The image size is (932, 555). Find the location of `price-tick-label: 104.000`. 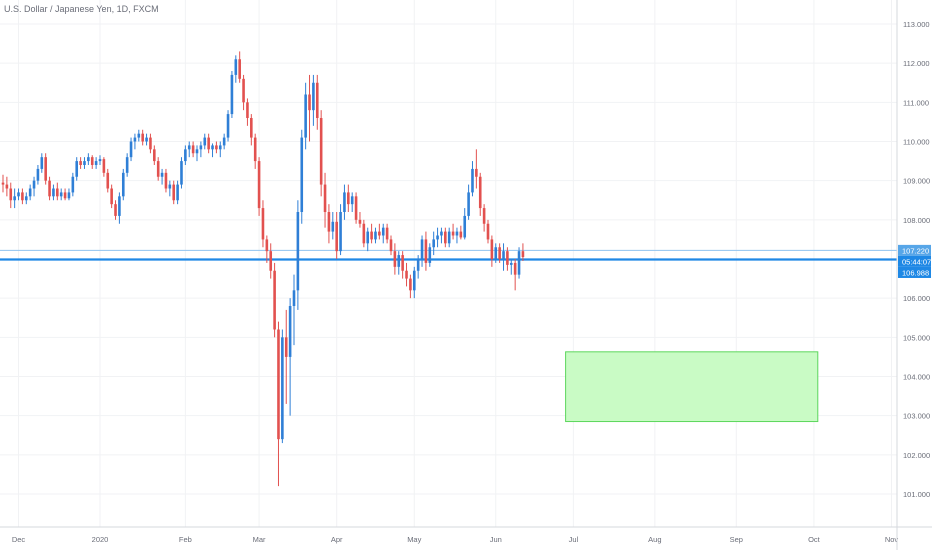

price-tick-label: 104.000 is located at coordinates (916, 377).